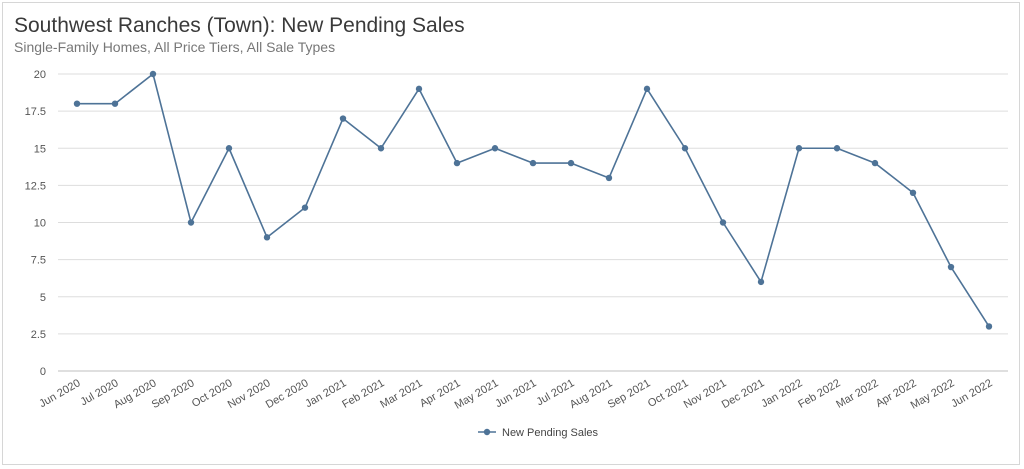 This screenshot has height=469, width=1024. What do you see at coordinates (933, 394) in the screenshot?
I see `x-tick-label: May 2022` at bounding box center [933, 394].